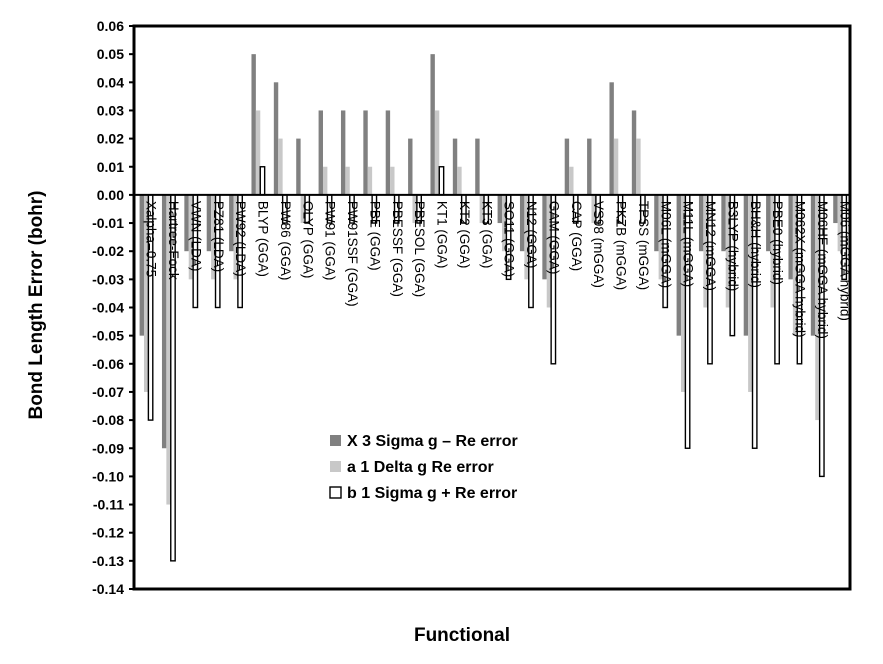  What do you see at coordinates (576, 236) in the screenshot?
I see `category-label: CAP (GGA)` at bounding box center [576, 236].